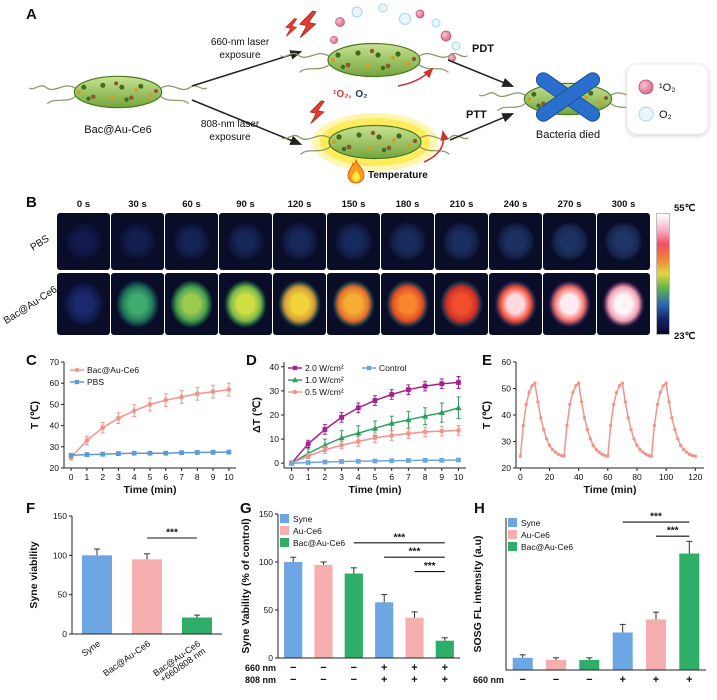  Describe the element at coordinates (398, 175) in the screenshot. I see `temperature-label: Temperature` at that location.